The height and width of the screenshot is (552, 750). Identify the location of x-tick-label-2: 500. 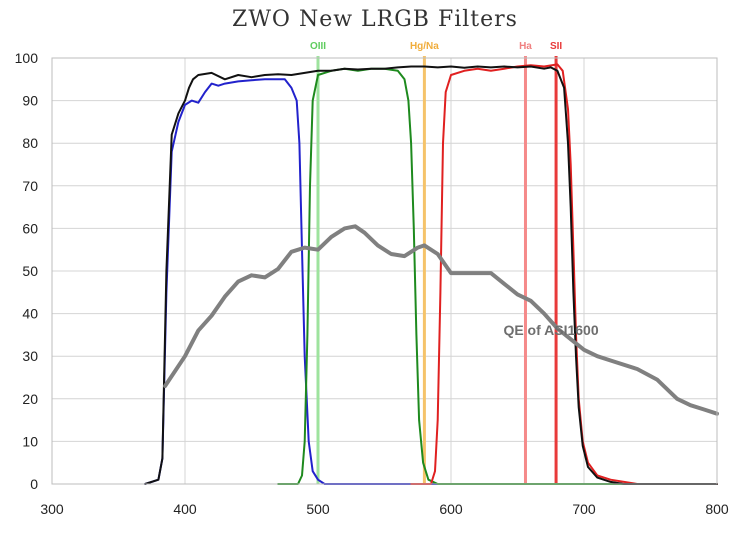
(318, 509).